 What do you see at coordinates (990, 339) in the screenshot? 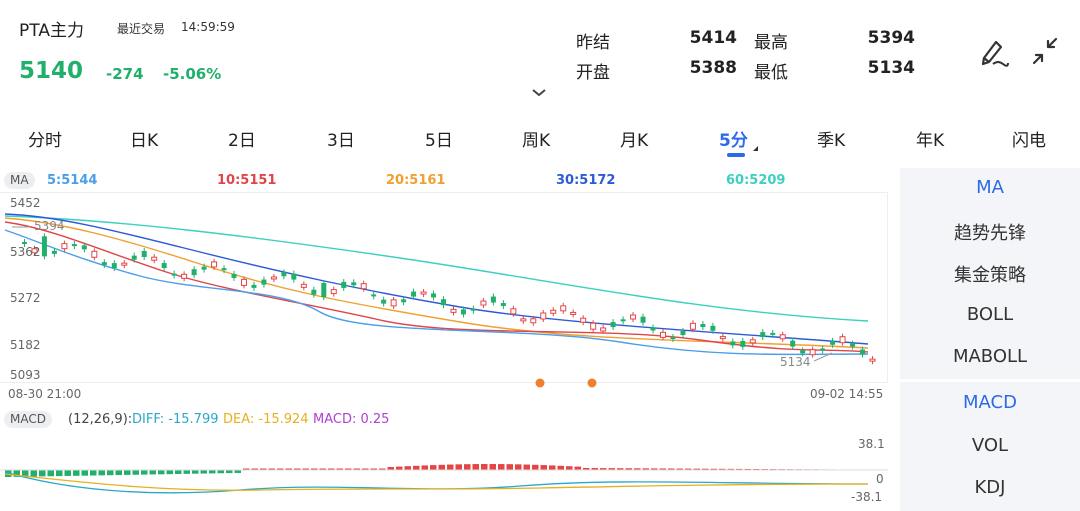
I see `indicator-side-menu: MA 趋势先锋 集金策略 BOLL MABOLL MACD VOL KDJ` at bounding box center [990, 339].